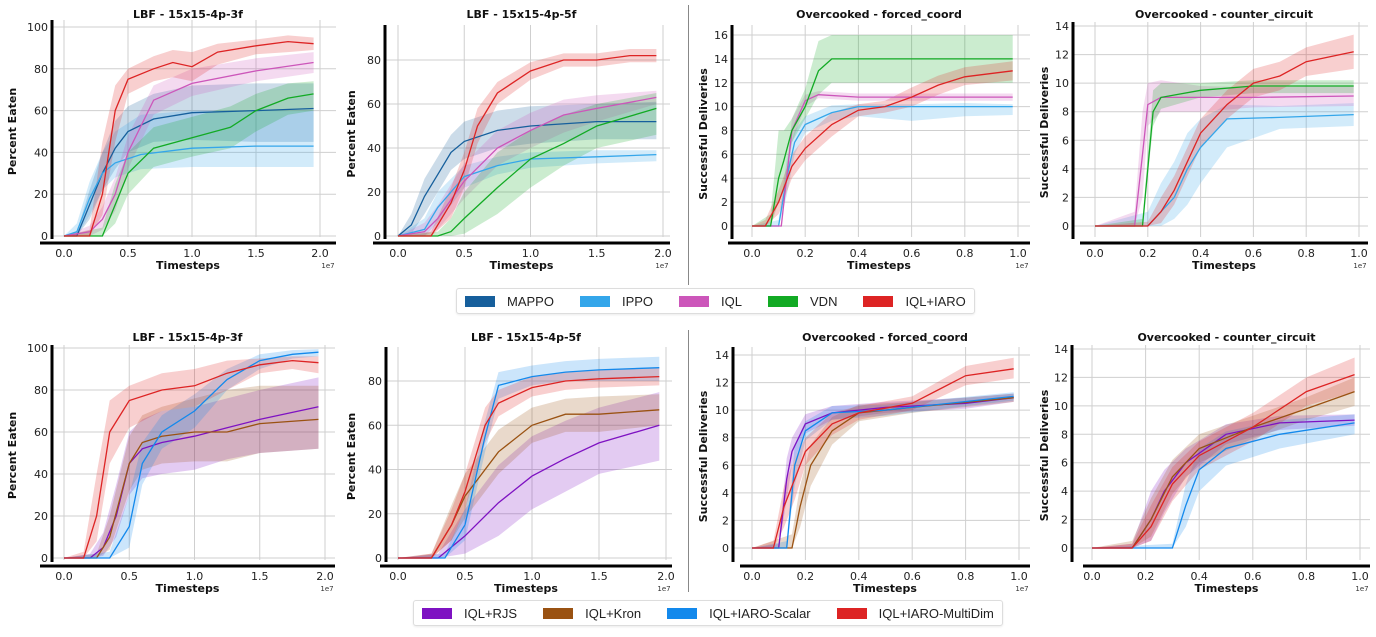 This screenshot has height=637, width=1376. What do you see at coordinates (1044, 132) in the screenshot?
I see `y-axis-label: Successful Deliveries` at bounding box center [1044, 132].